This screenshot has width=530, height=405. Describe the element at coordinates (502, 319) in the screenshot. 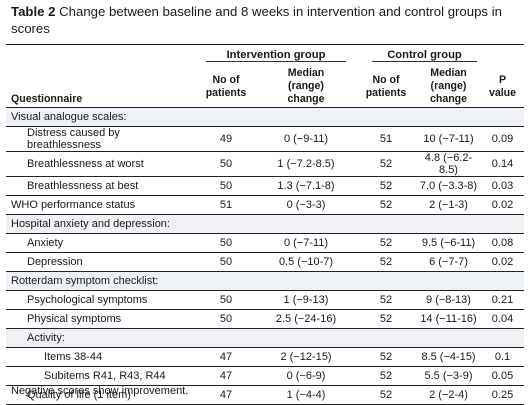

I see `p-value-cell: 0.04` at that location.